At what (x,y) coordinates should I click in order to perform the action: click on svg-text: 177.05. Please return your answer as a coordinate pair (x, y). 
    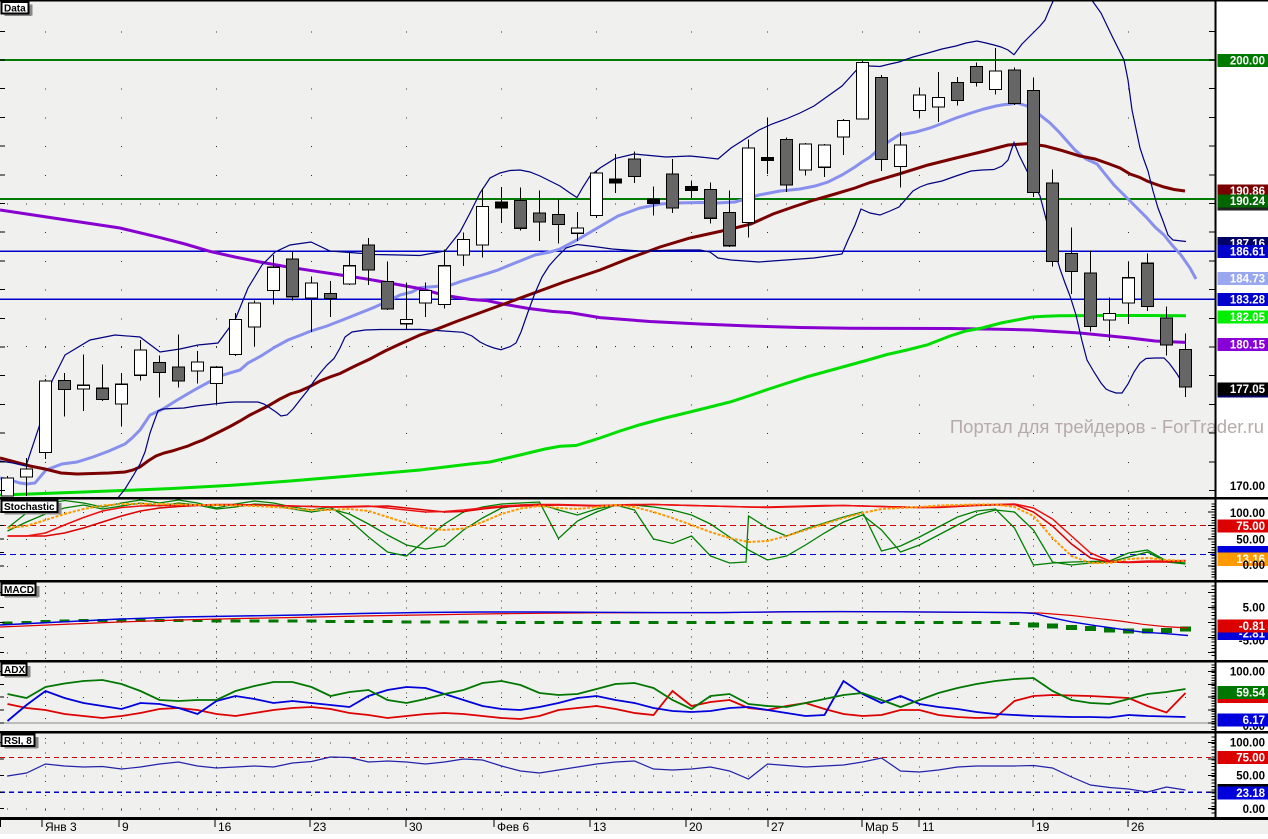
    Looking at the image, I should click on (1248, 390).